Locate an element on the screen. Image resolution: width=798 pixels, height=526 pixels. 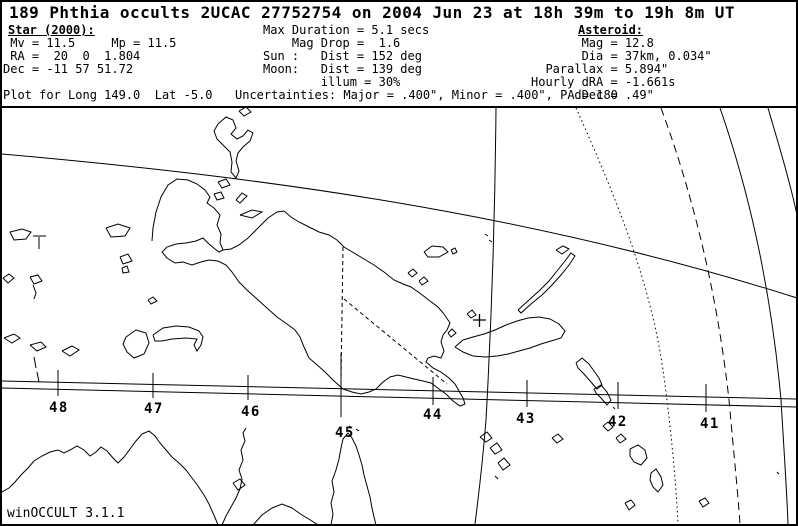
plot-location-line: Plot for Long 149.0 Lat -5.0 is located at coordinates (108, 95).